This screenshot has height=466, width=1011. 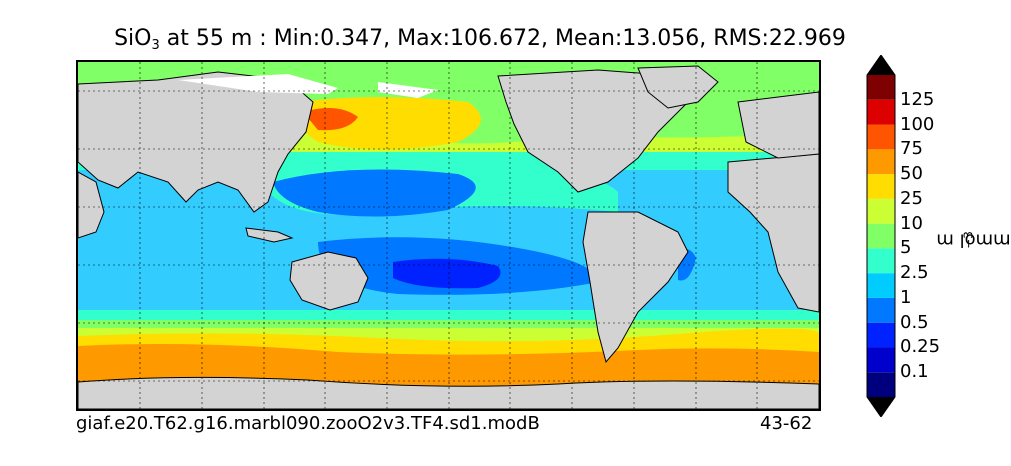 What do you see at coordinates (91, 205) in the screenshot?
I see `africa-east` at bounding box center [91, 205].